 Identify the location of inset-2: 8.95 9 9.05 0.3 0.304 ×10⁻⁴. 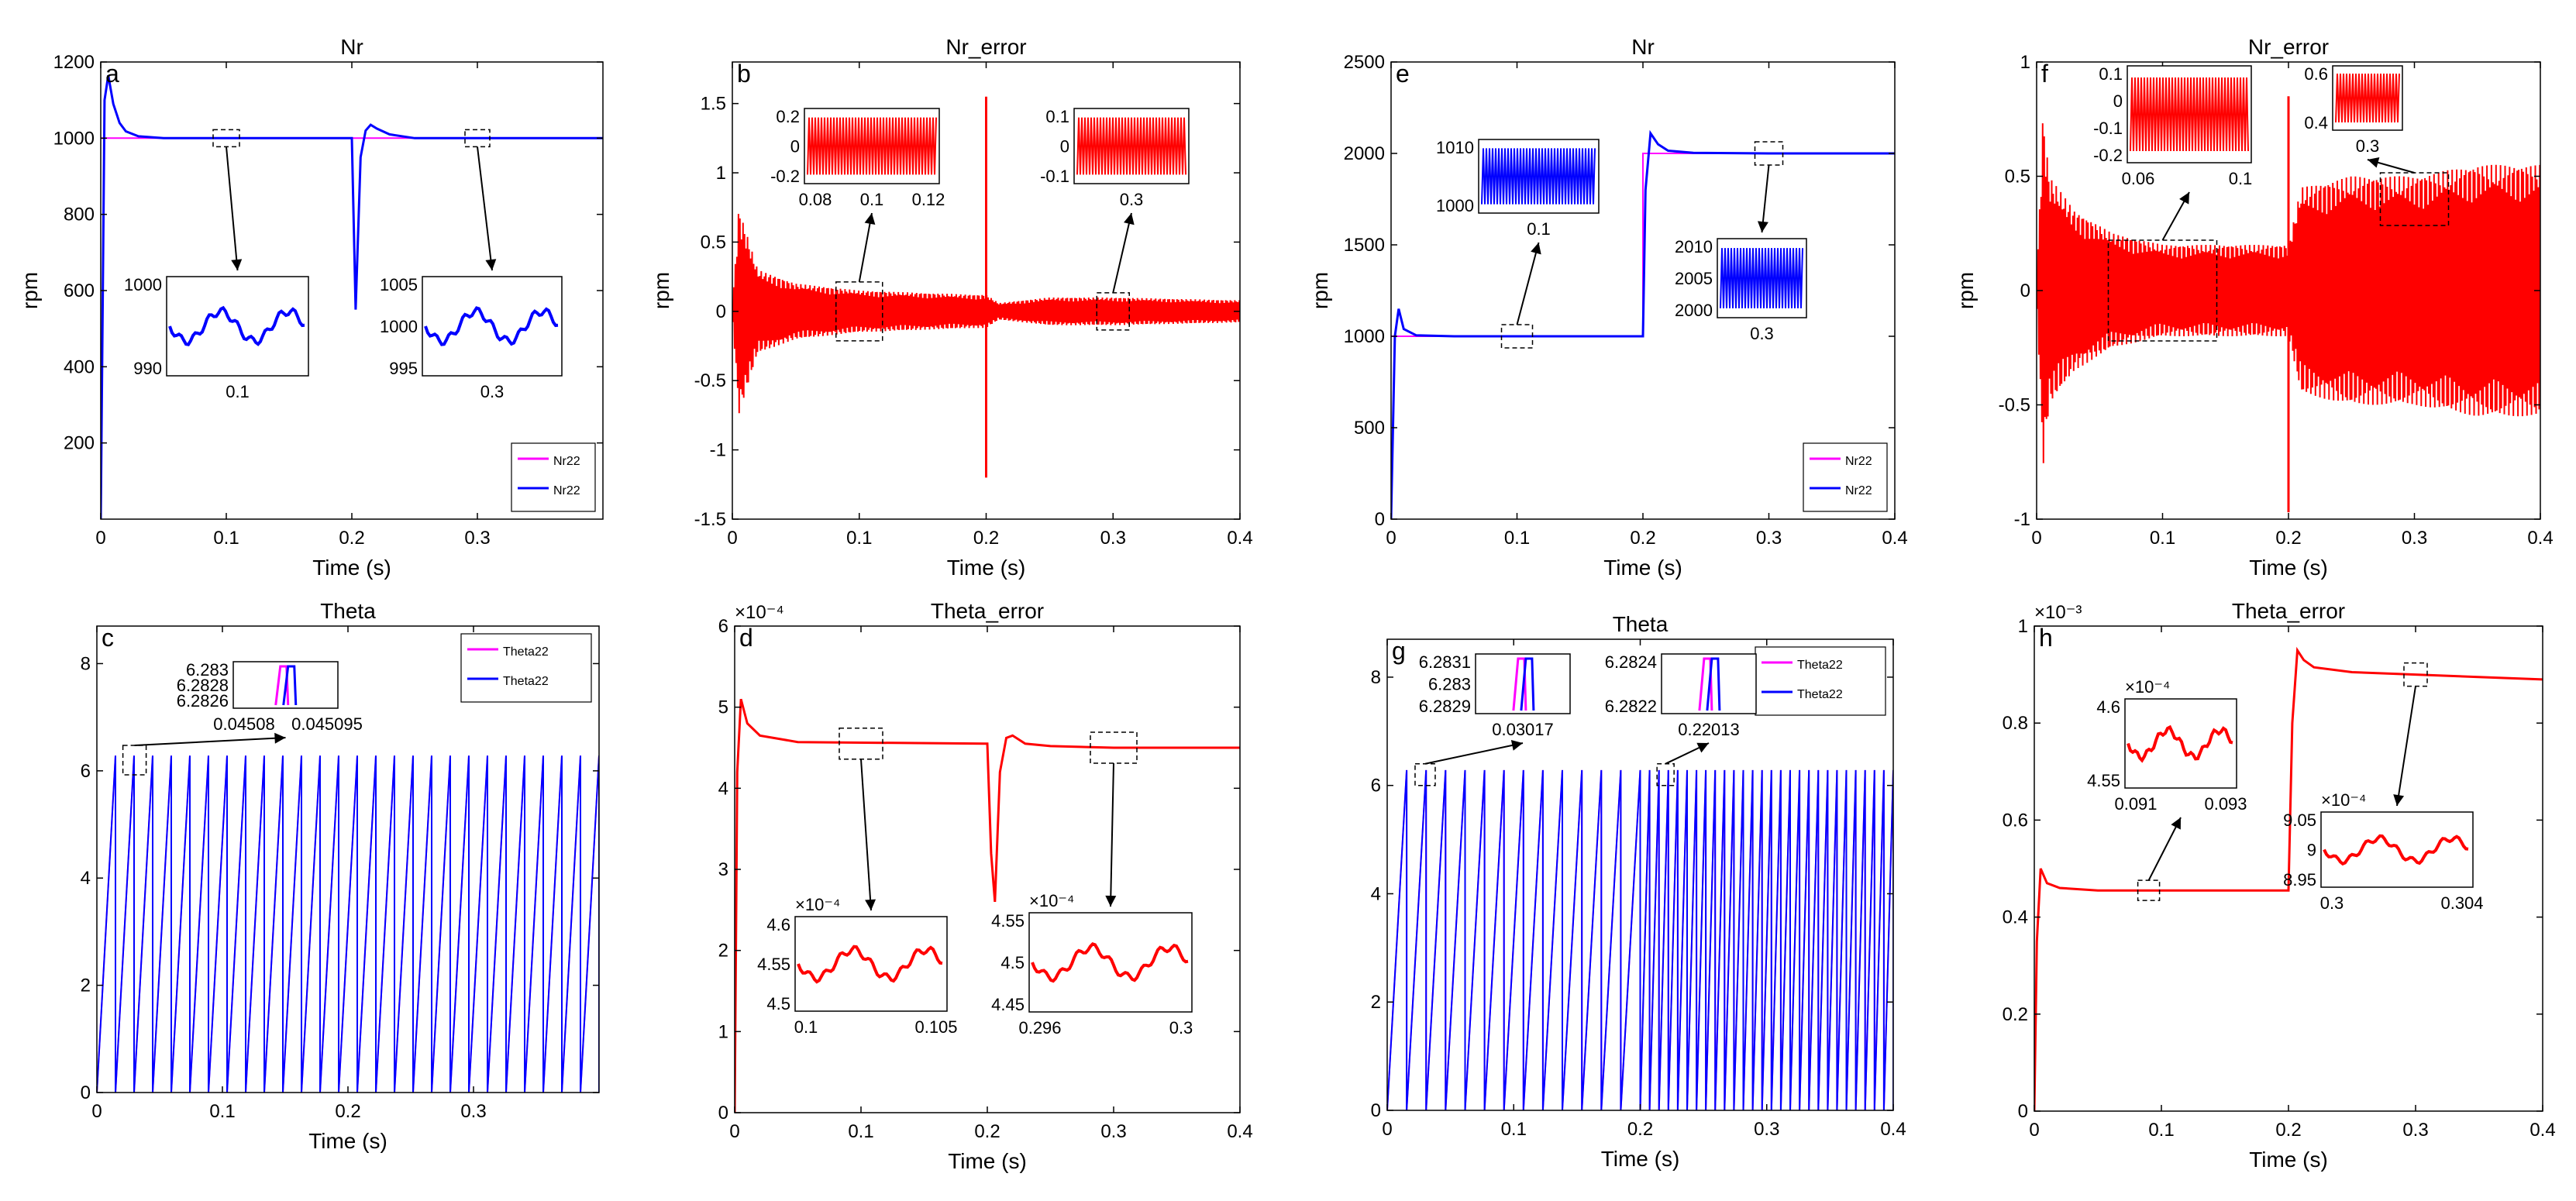
(2383, 787).